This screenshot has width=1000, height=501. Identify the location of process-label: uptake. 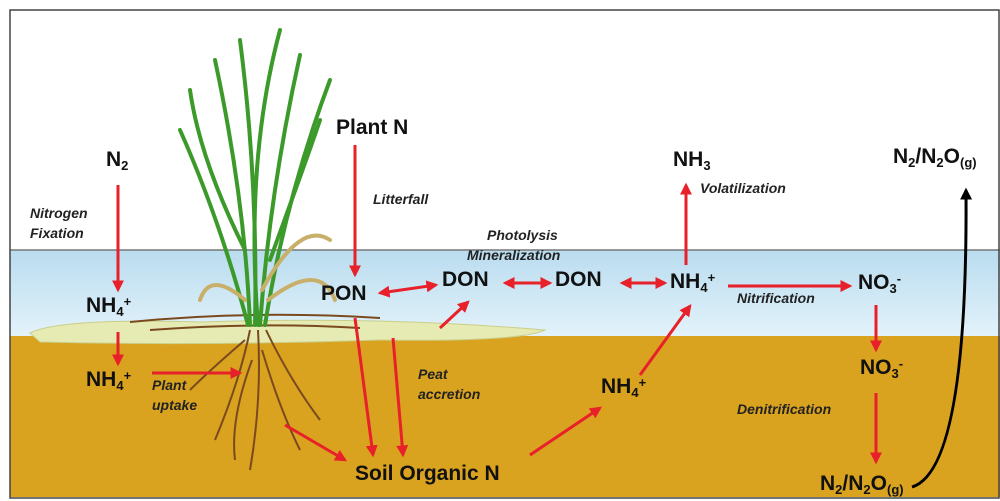
(174, 405).